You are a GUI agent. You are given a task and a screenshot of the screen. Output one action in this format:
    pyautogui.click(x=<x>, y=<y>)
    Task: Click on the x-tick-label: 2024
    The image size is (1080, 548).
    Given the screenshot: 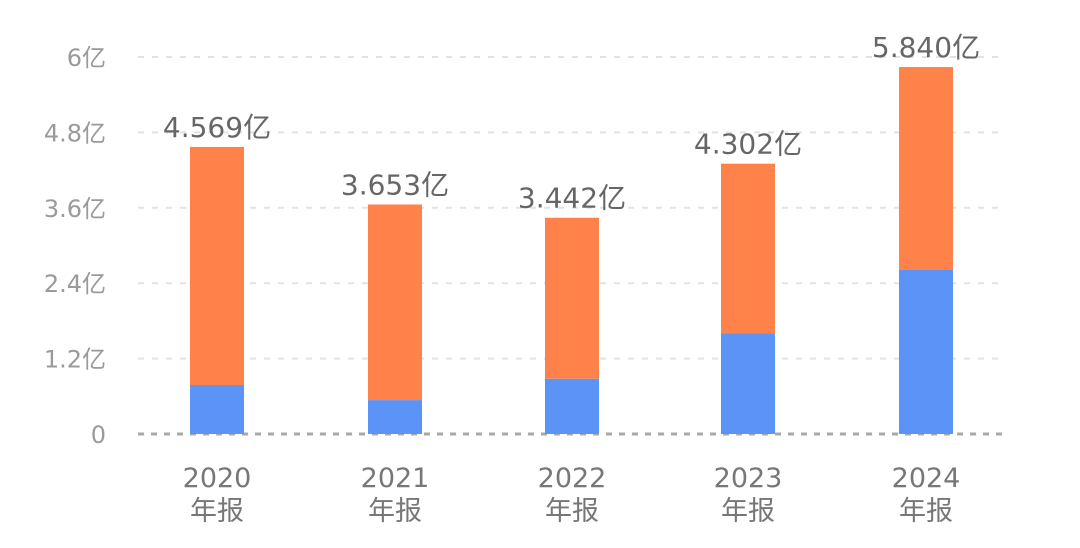 What is the action you would take?
    pyautogui.click(x=926, y=478)
    